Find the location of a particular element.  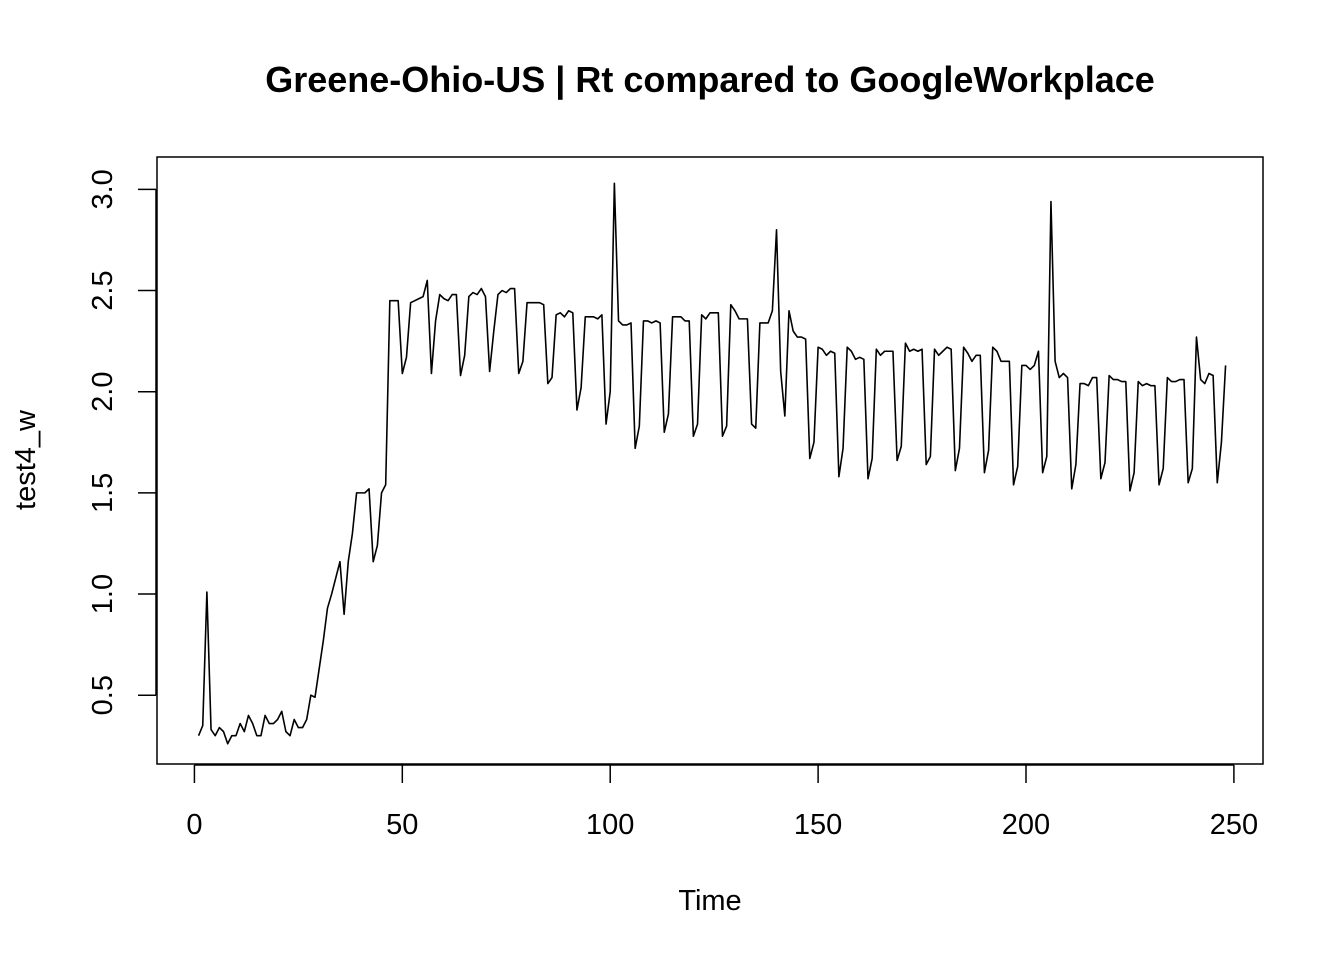

x-axis-label: Time is located at coordinates (709, 901).